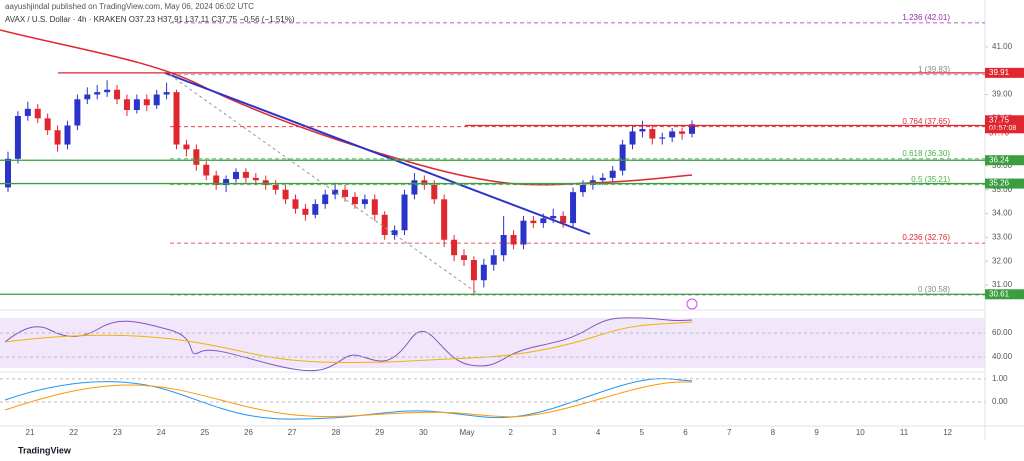  I want to click on x-tick-label: 22, so click(73, 432).